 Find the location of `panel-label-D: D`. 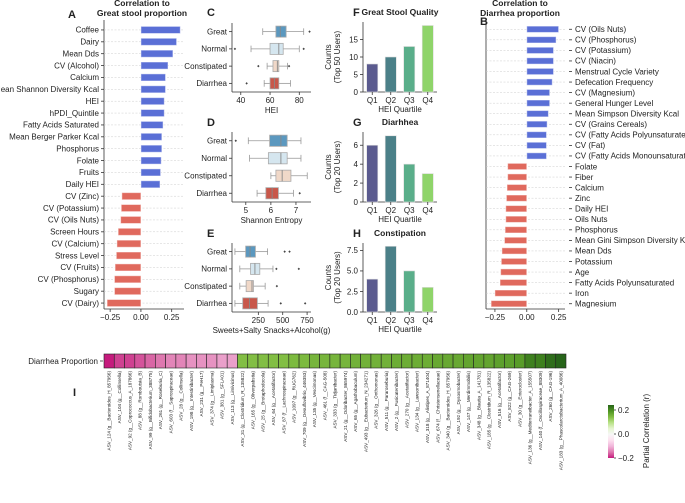

panel-label-D: D is located at coordinates (211, 123).